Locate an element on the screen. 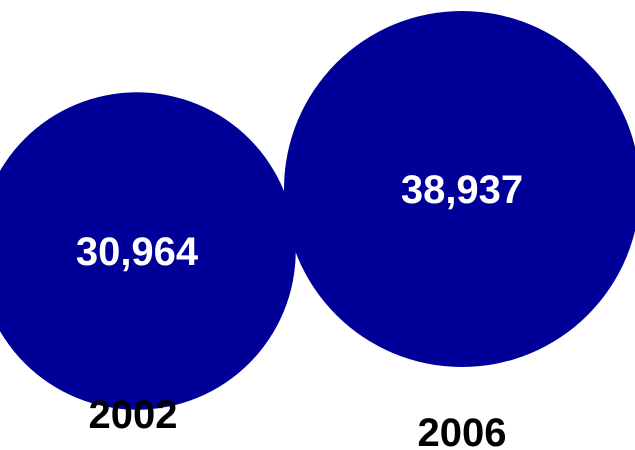 Image resolution: width=635 pixels, height=450 pixels. category-label: 2002 is located at coordinates (133, 415).